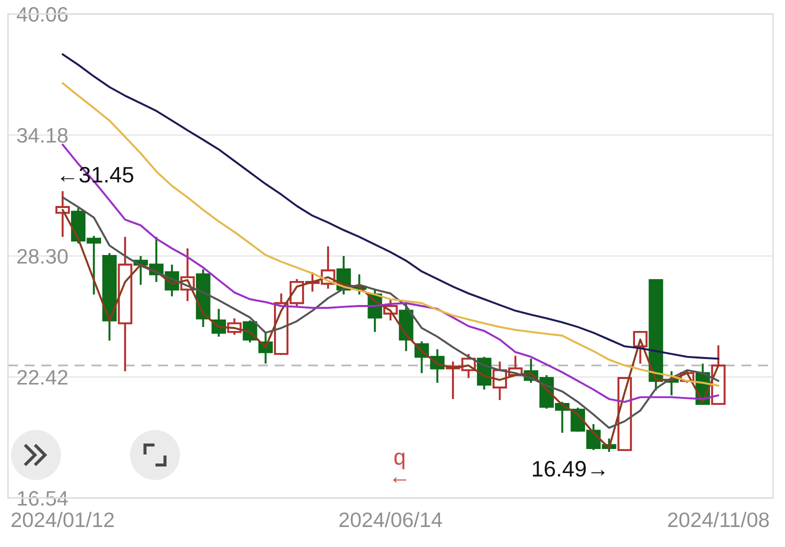 This screenshot has width=785, height=547. I want to click on x-tick-label: 2024/11/08, so click(718, 520).